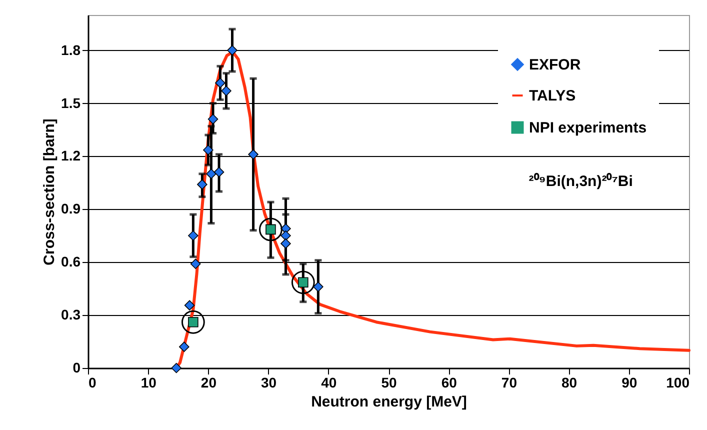  What do you see at coordinates (71, 102) in the screenshot?
I see `y-tick-label: 1.5` at bounding box center [71, 102].